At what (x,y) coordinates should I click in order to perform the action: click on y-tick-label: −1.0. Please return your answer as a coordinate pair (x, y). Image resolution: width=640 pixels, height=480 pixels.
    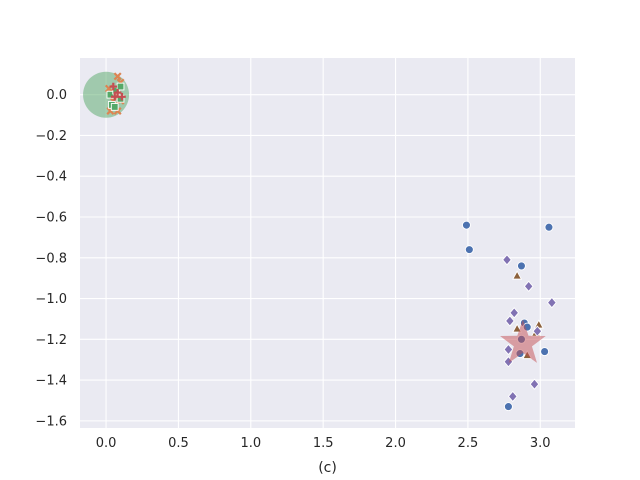
    Looking at the image, I should click on (51, 299).